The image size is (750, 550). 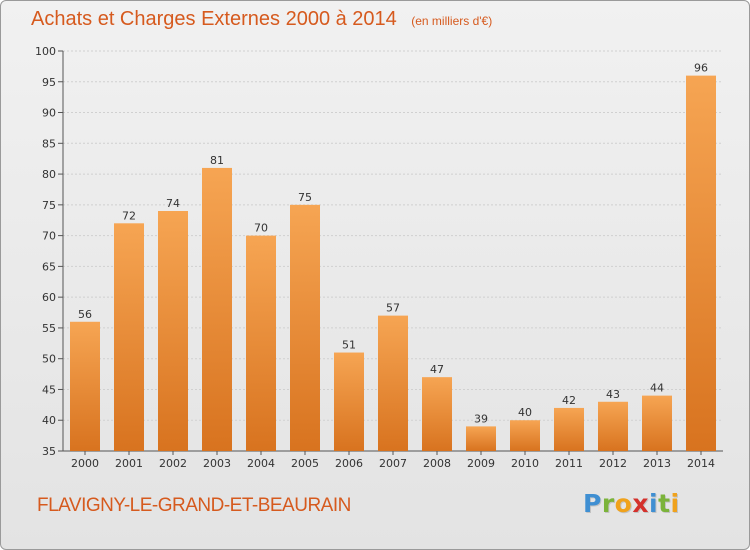 What do you see at coordinates (261, 228) in the screenshot?
I see `data-label: 70` at bounding box center [261, 228].